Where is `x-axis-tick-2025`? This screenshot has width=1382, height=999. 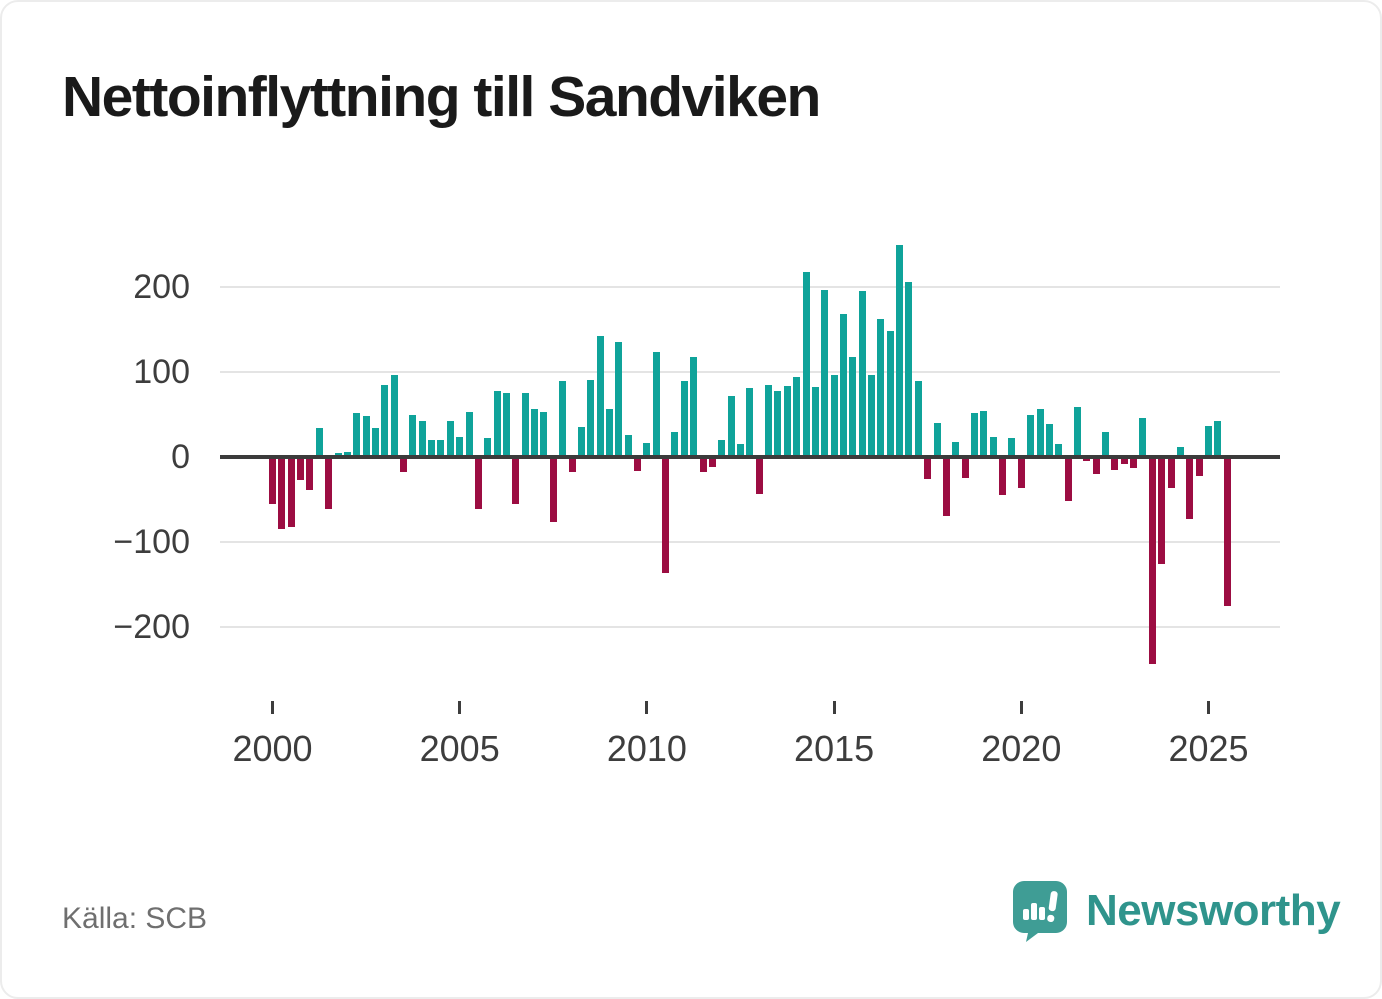
x-axis-tick-2025 is located at coordinates (1208, 707).